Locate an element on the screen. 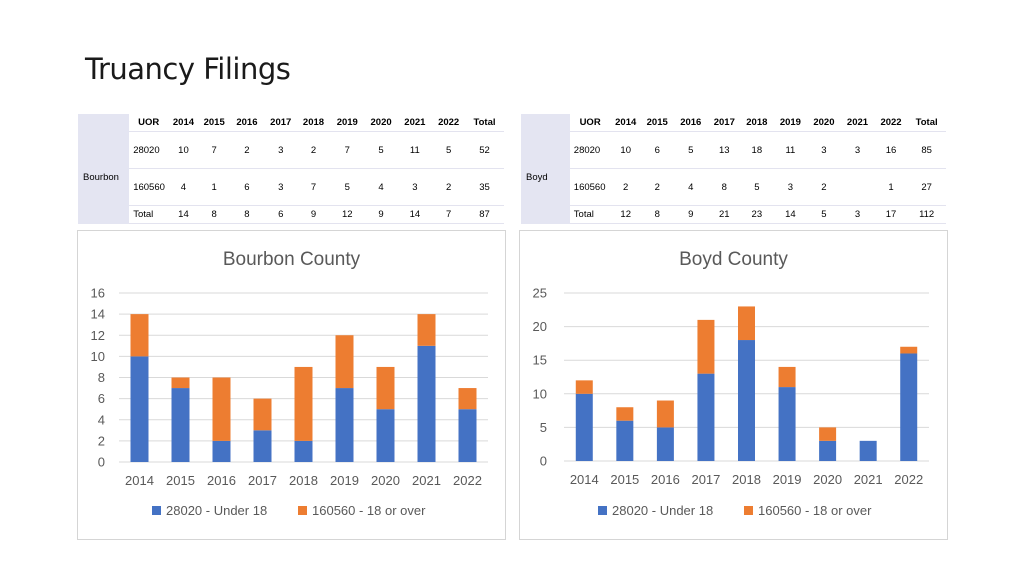 The image size is (1024, 576). x-tick-label: 2022 is located at coordinates (908, 479).